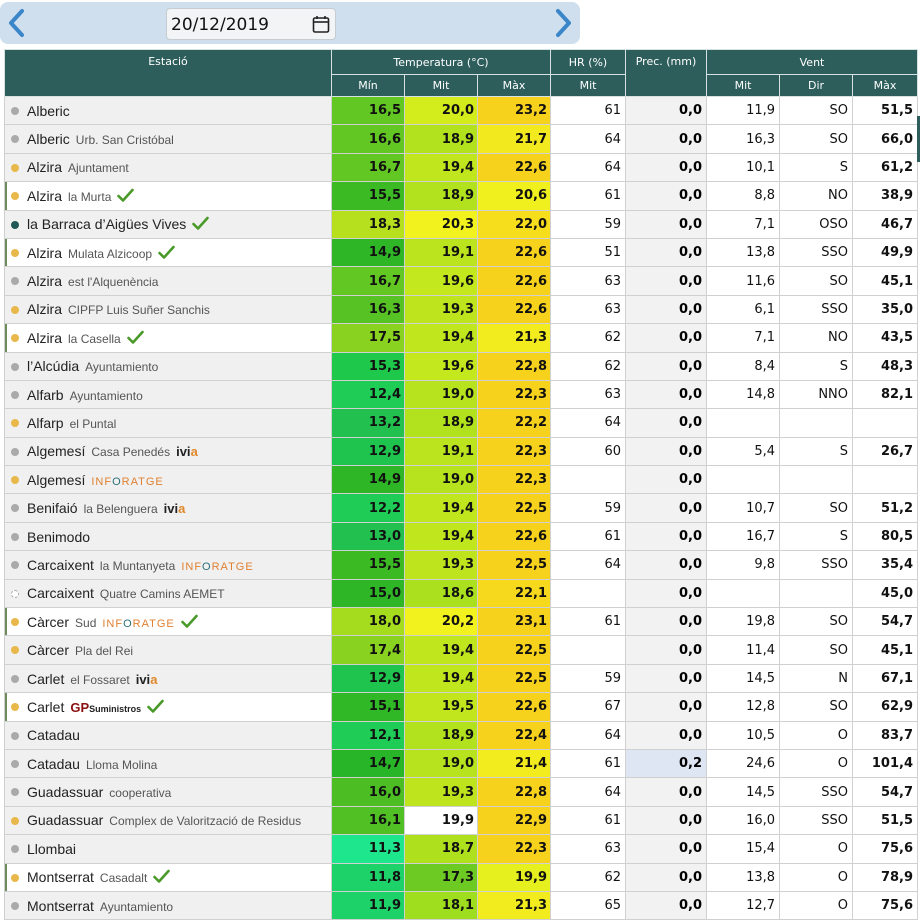 The height and width of the screenshot is (920, 921). I want to click on date-input: 20/12/2019, so click(251, 24).